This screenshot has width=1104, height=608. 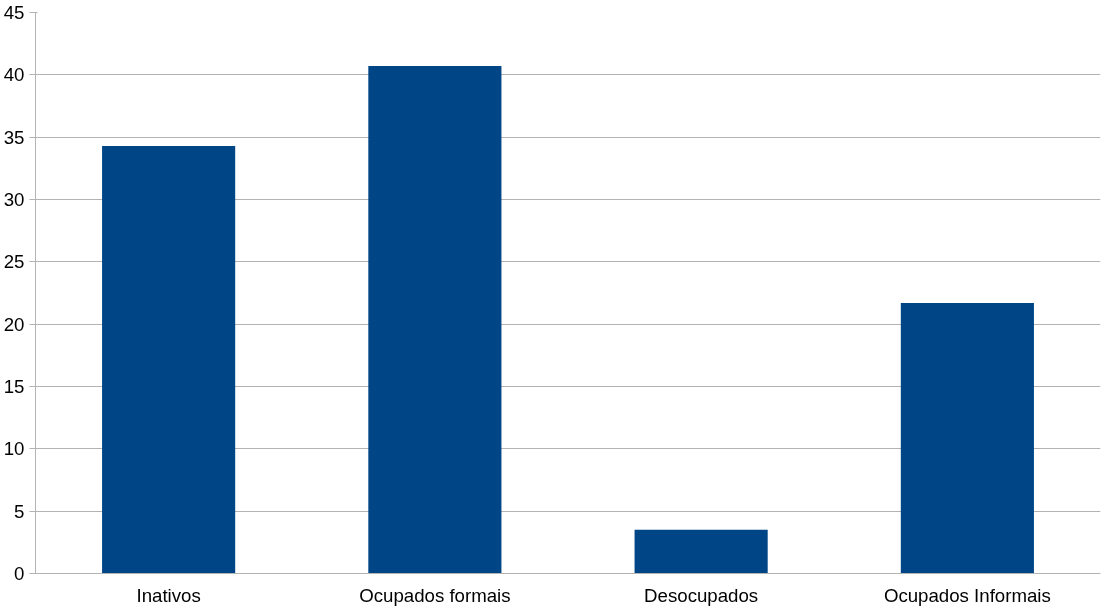 What do you see at coordinates (14, 386) in the screenshot?
I see `y-tick-label: 15` at bounding box center [14, 386].